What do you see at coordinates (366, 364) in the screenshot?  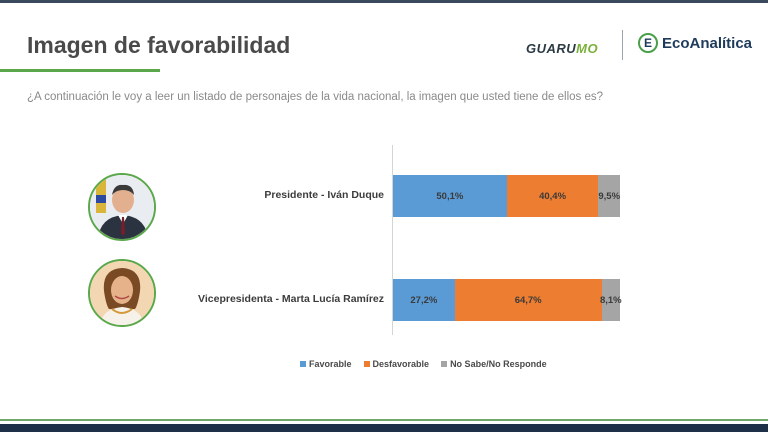 I see `legend-swatch-desfavorable` at bounding box center [366, 364].